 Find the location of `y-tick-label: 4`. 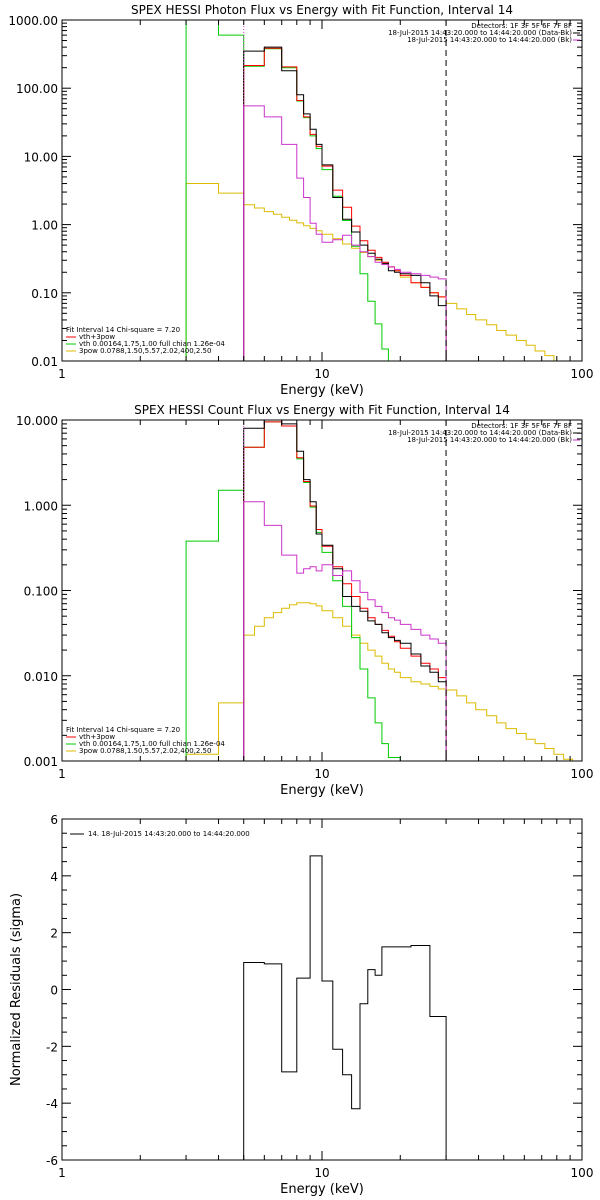

y-tick-label: 4 is located at coordinates (54, 877).